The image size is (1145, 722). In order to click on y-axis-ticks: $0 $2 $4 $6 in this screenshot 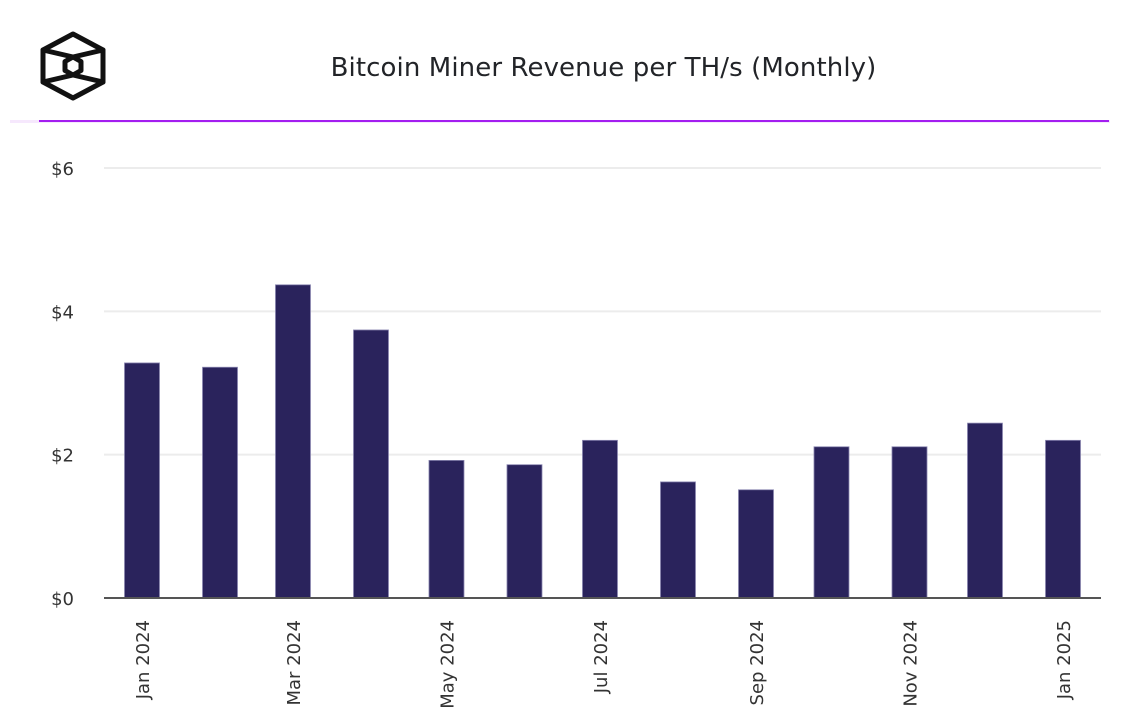, I will do `click(62, 384)`.